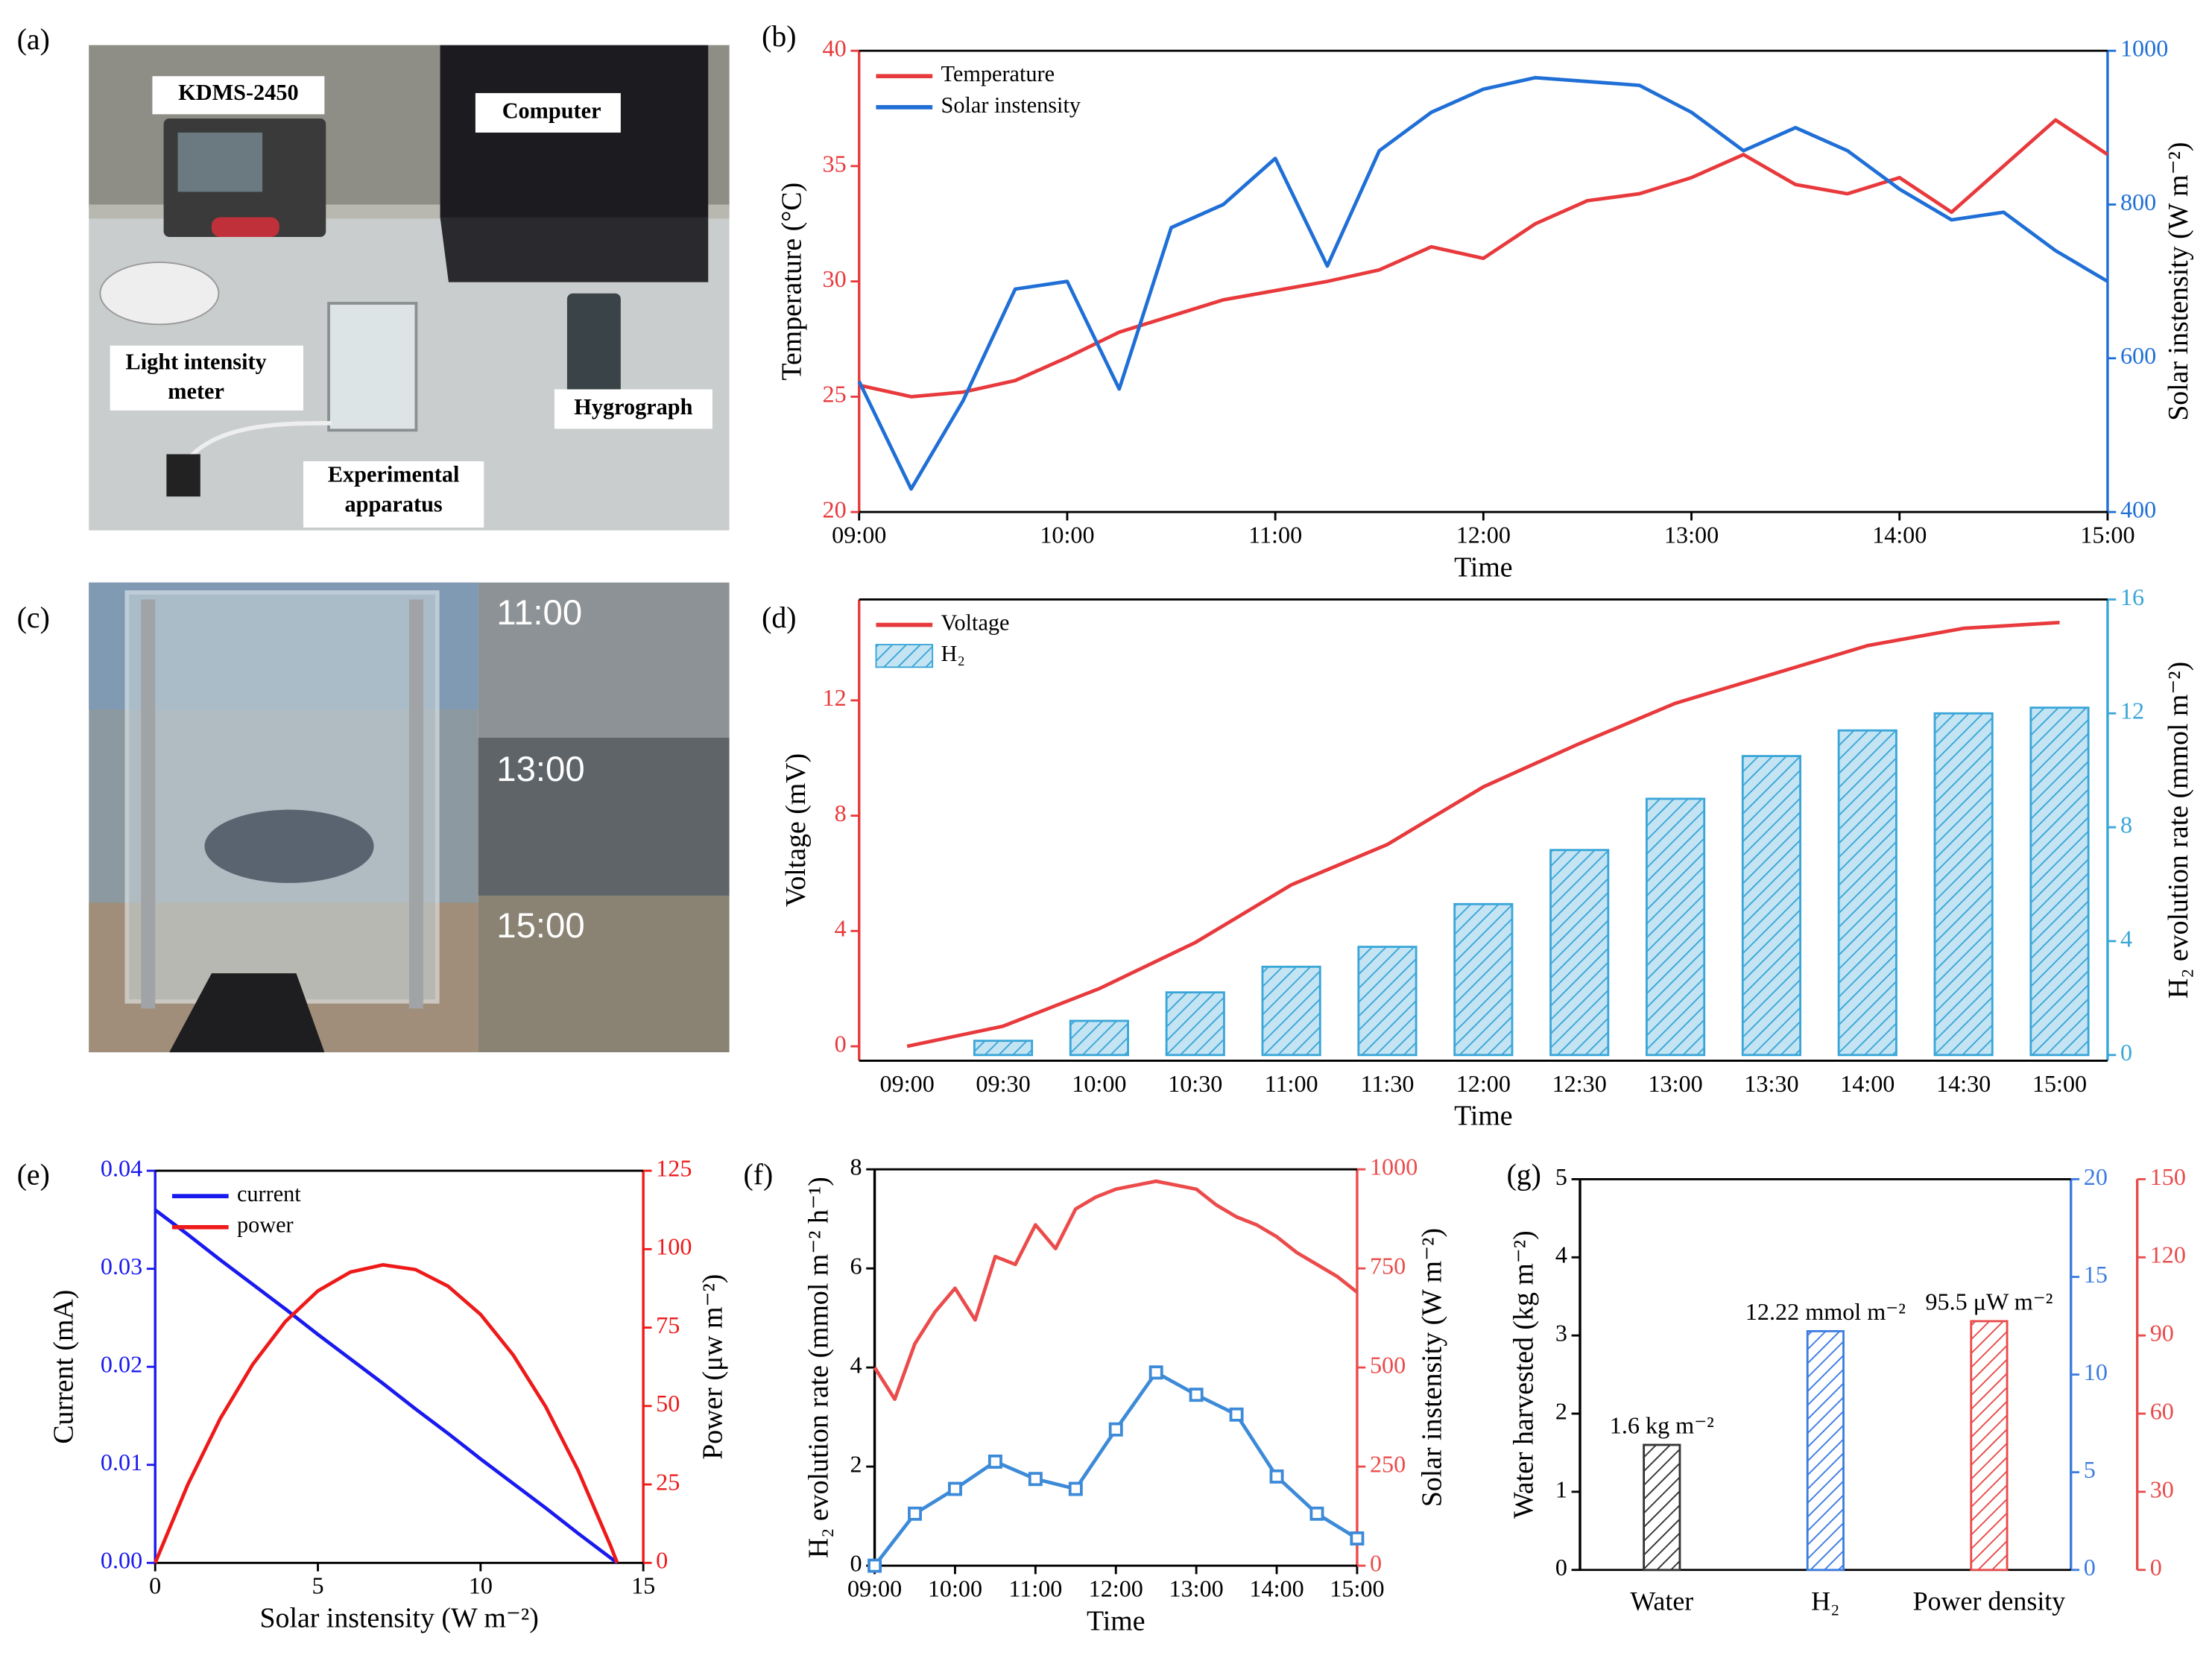  Describe the element at coordinates (1483, 535) in the screenshot. I see `x-tick-label: 12:00` at that location.